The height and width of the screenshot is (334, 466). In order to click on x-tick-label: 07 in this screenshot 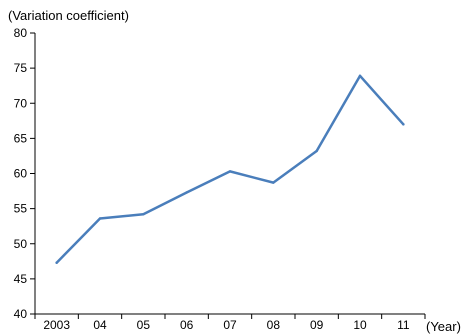, I will do `click(230, 325)`.